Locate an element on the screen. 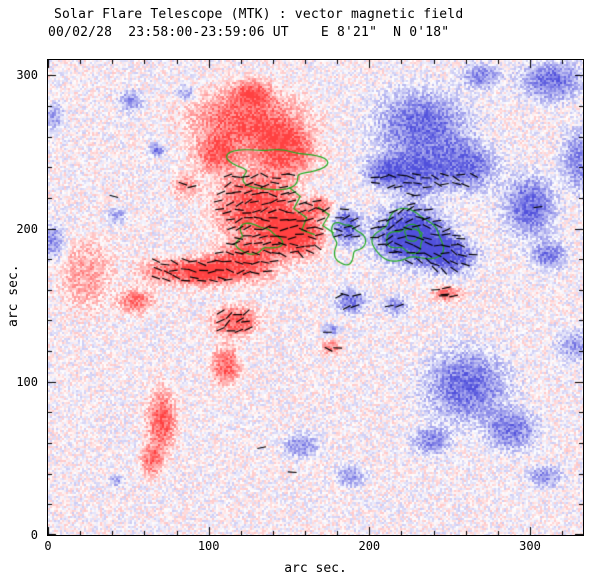  x-tick-label: 100 is located at coordinates (208, 546).